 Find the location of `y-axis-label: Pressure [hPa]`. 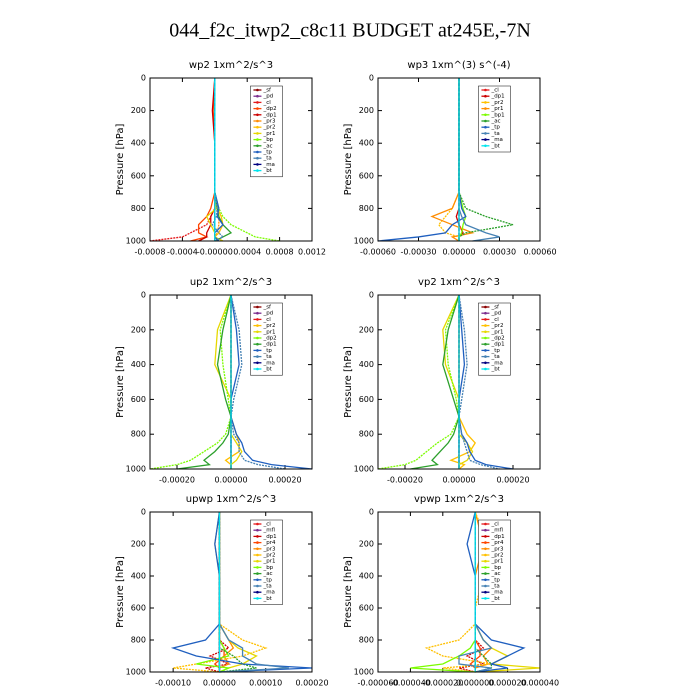

y-axis-label: Pressure [hPa] is located at coordinates (348, 592).